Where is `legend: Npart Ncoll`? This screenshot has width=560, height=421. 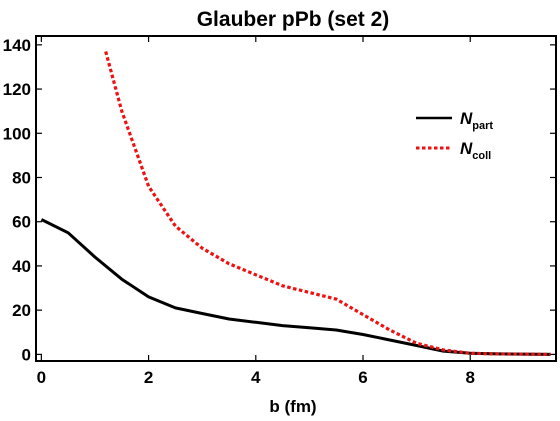
legend: Npart Ncoll is located at coordinates (454, 135).